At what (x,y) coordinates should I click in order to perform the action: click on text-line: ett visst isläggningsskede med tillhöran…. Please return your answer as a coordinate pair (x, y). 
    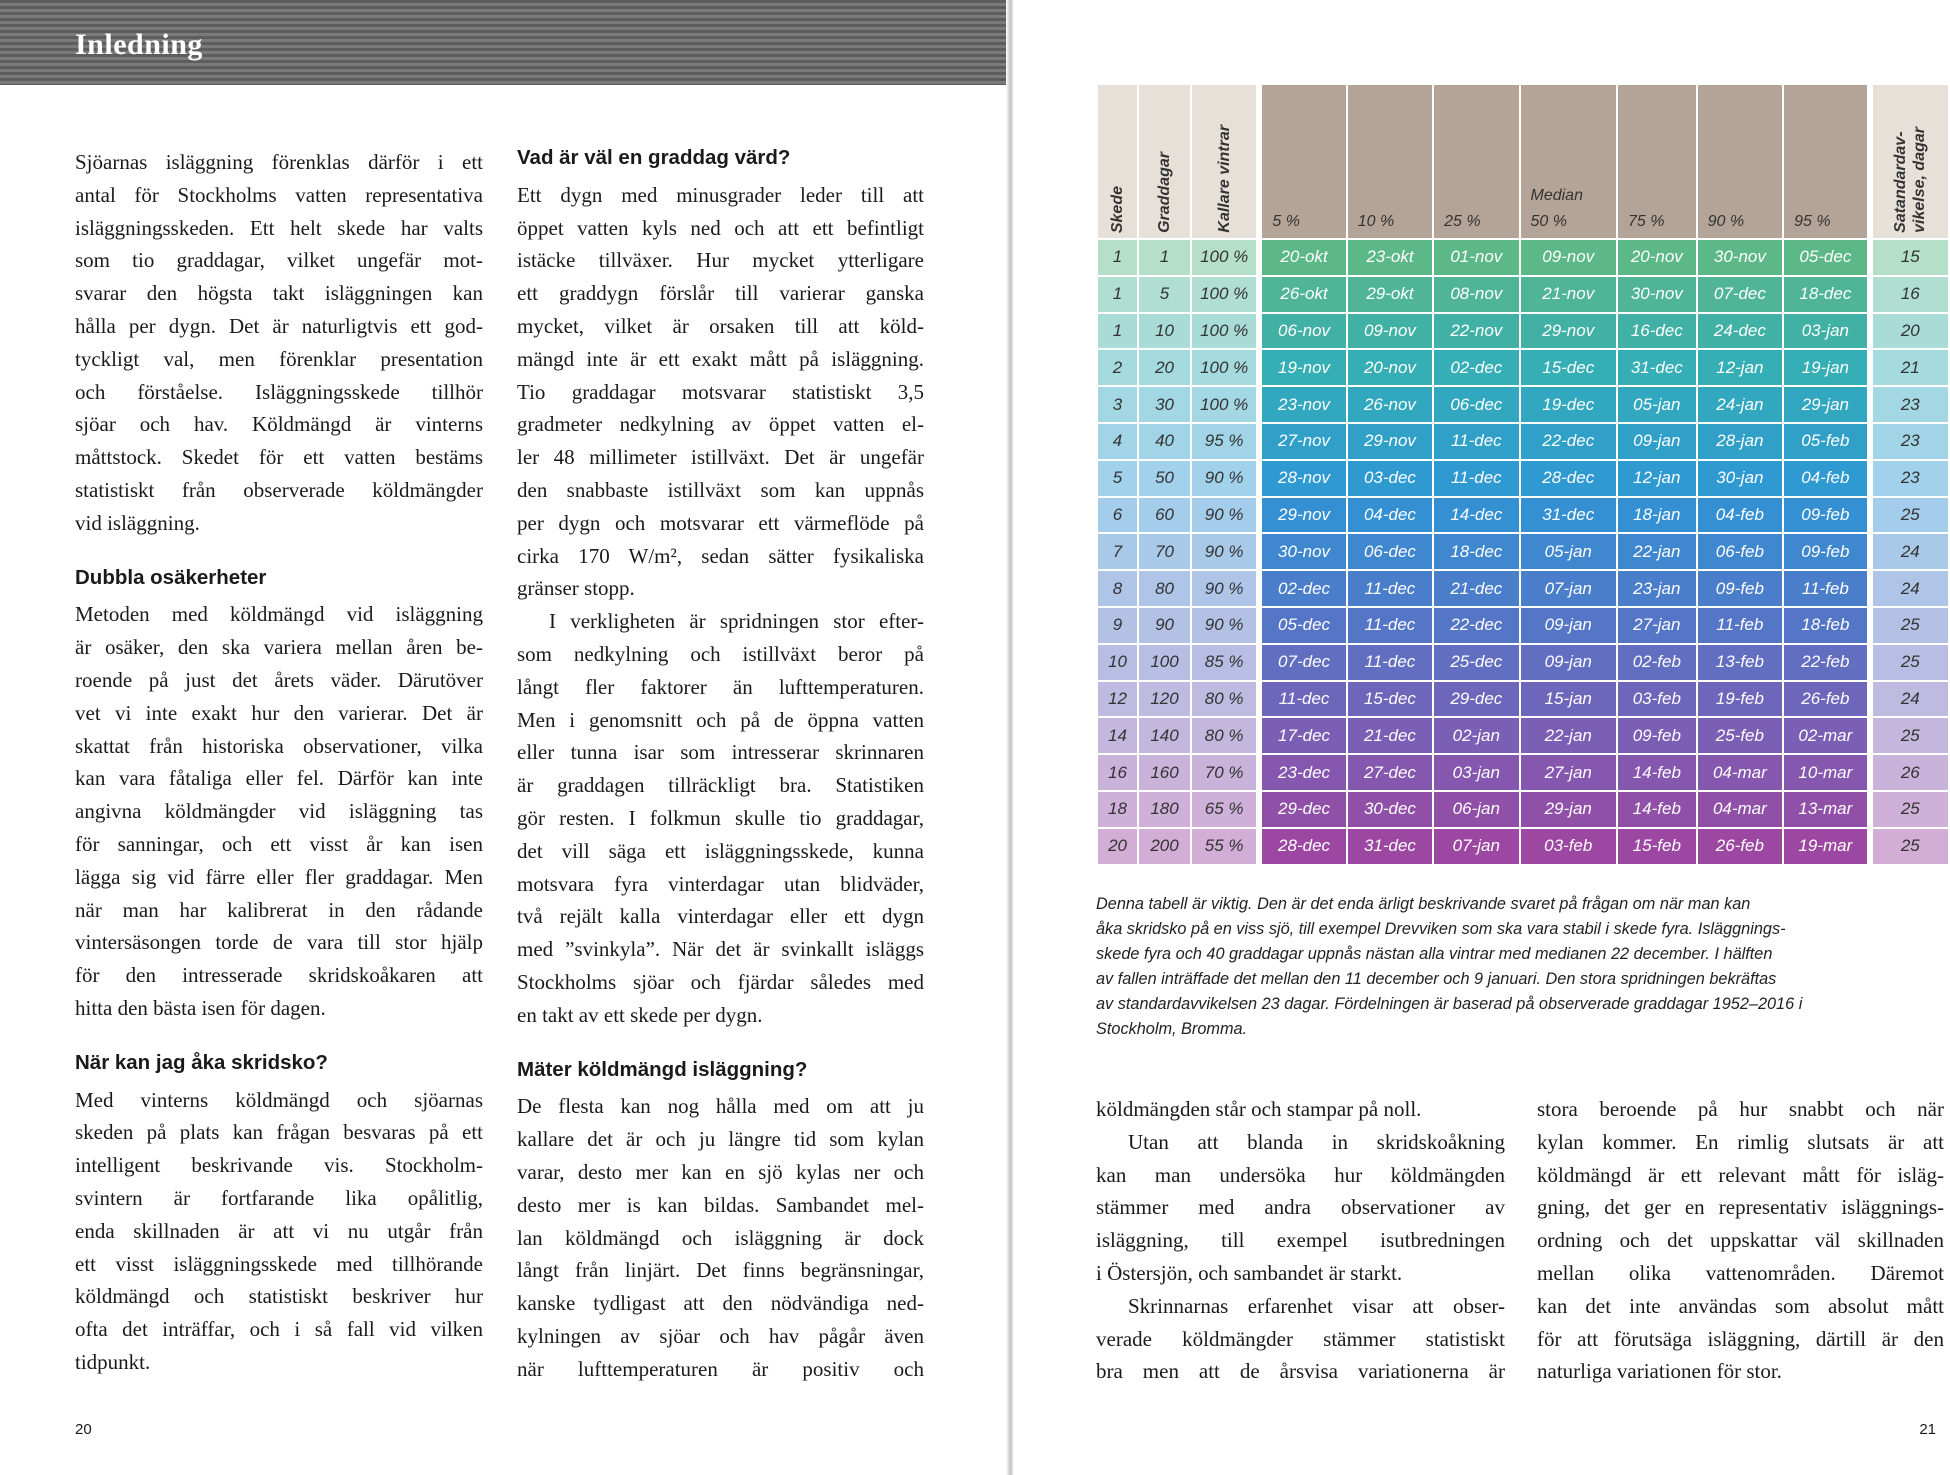
    Looking at the image, I should click on (279, 1263).